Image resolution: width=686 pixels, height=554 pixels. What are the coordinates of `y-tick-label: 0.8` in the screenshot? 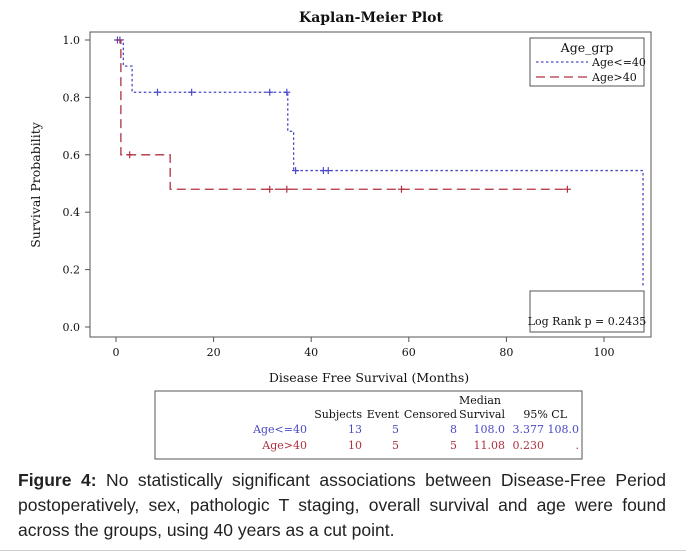 It's located at (72, 97).